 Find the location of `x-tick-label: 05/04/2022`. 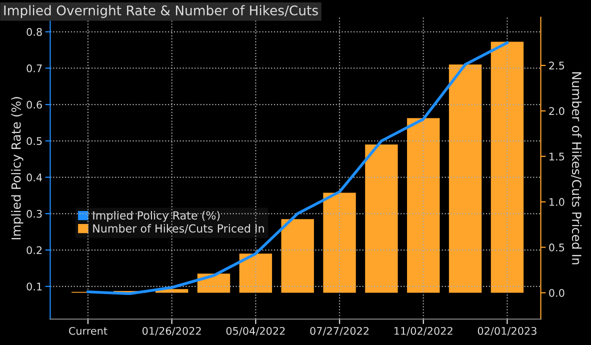

x-tick-label: 05/04/2022 is located at coordinates (255, 331).